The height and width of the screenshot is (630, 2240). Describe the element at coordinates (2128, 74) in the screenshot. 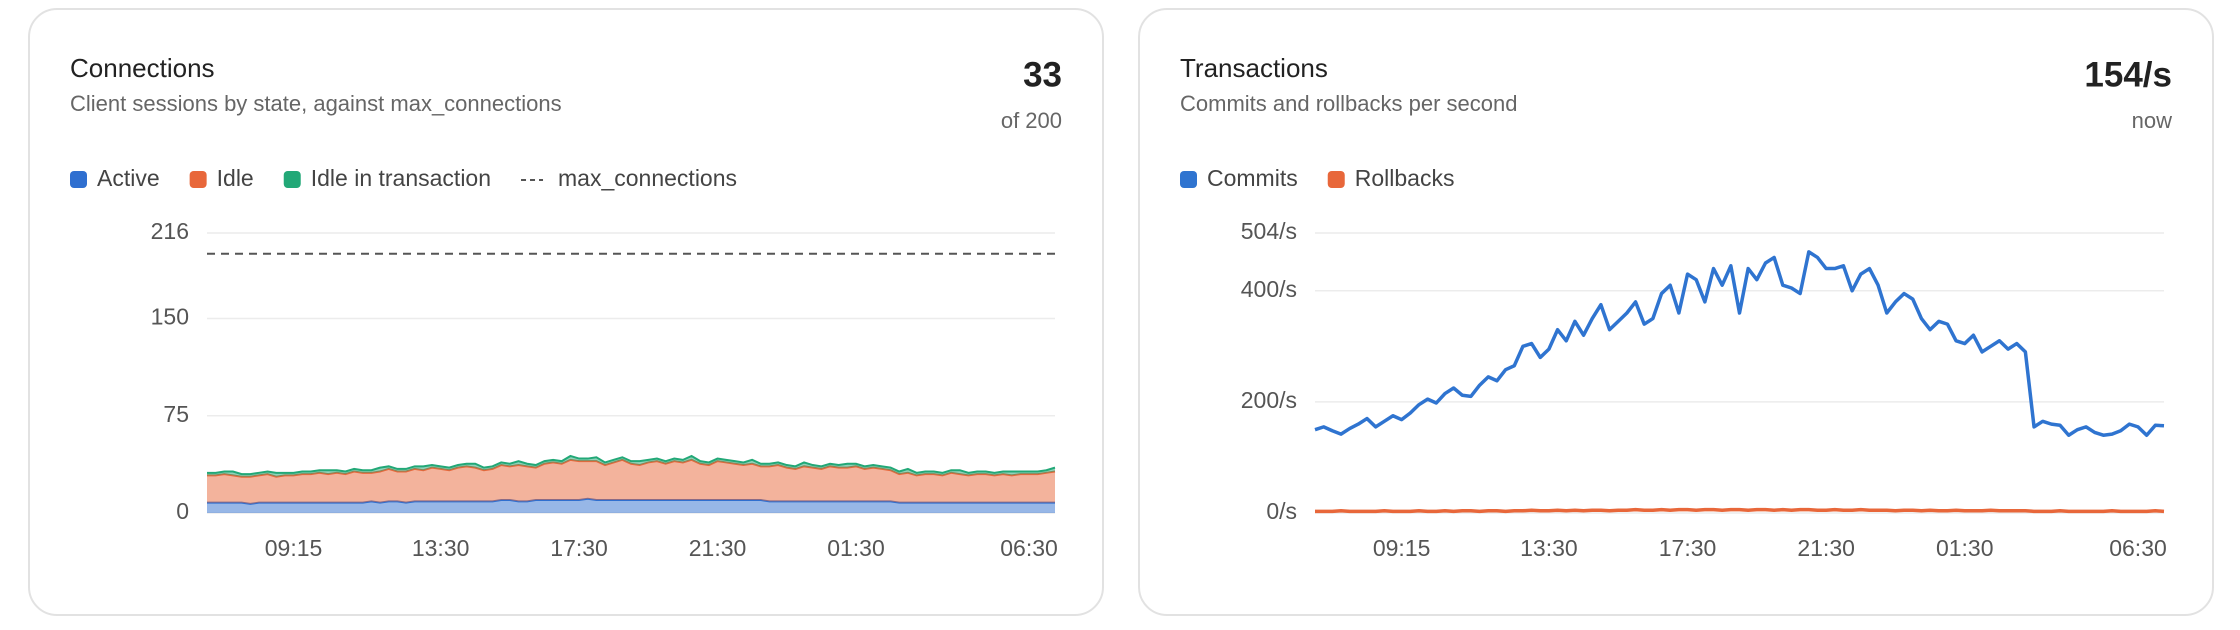

I see `stat-value: 154/s` at that location.